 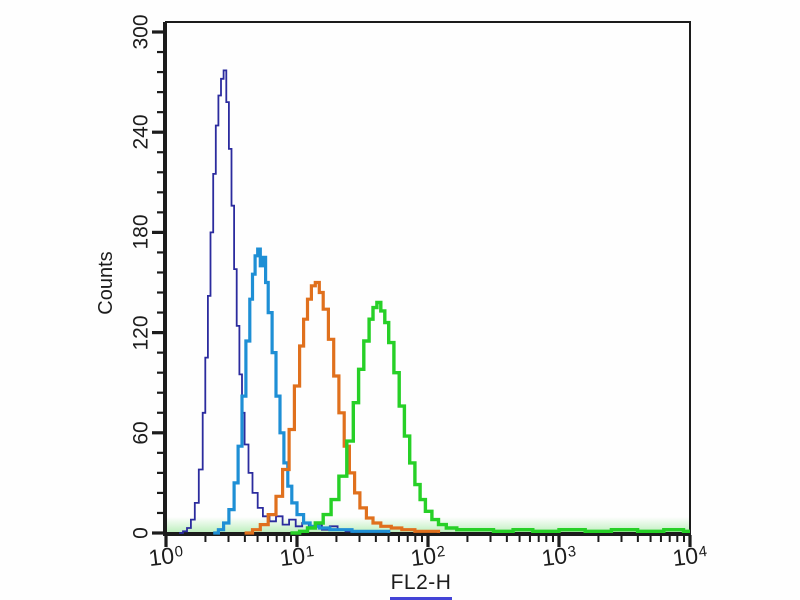 I want to click on y-tick-label-240: 240, so click(x=141, y=132).